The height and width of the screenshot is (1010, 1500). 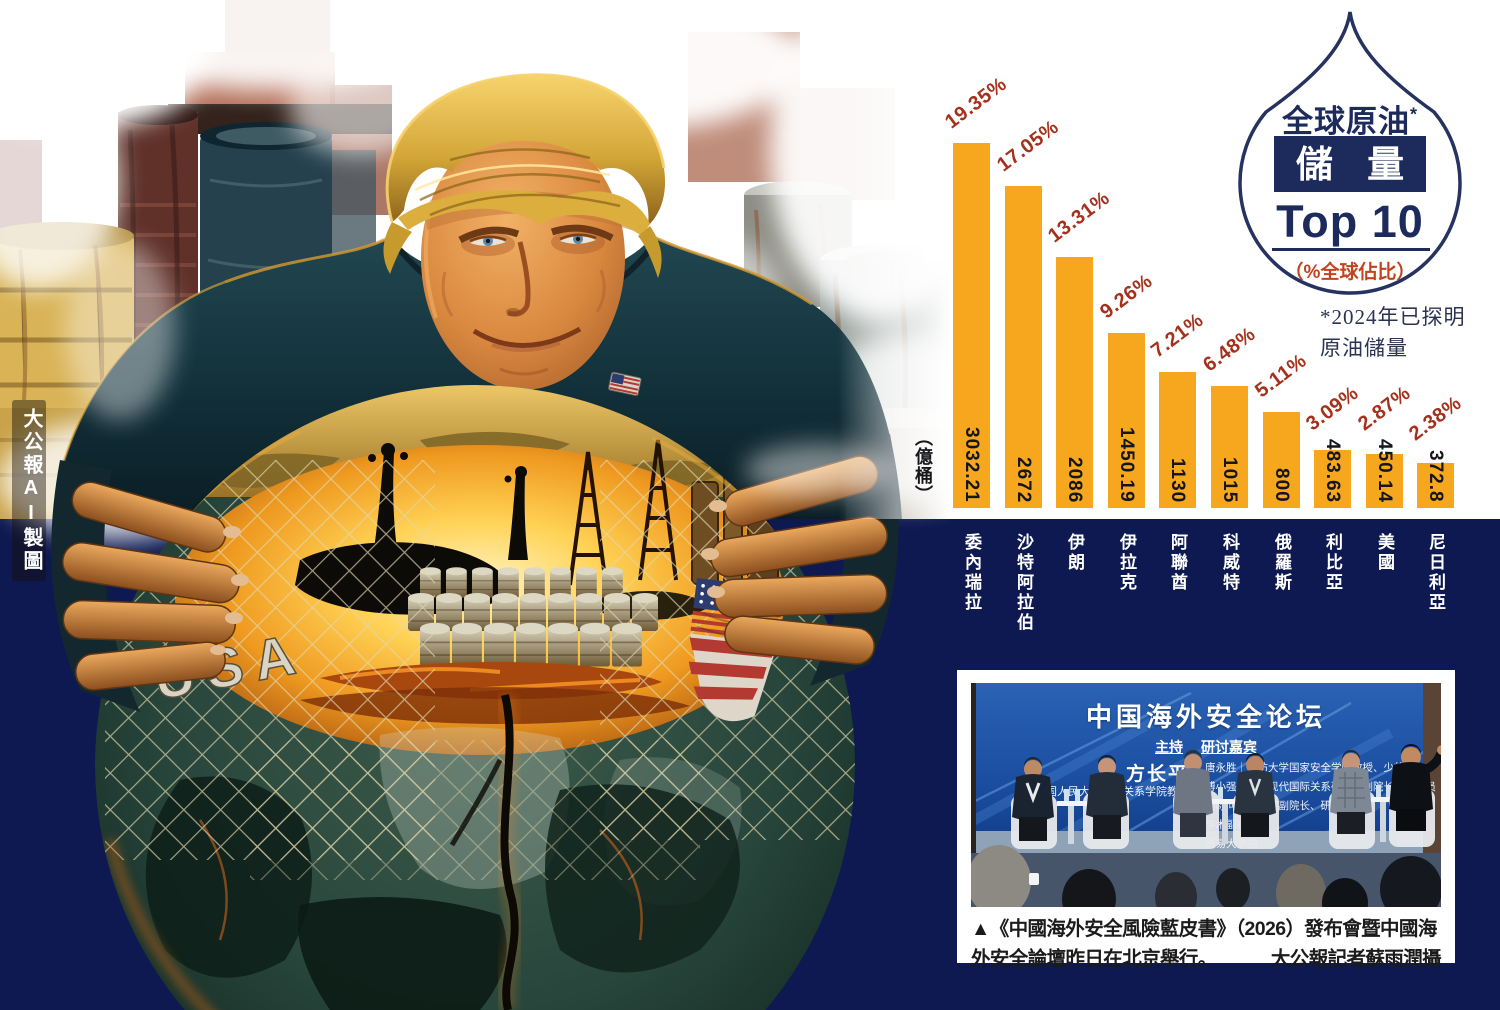 What do you see at coordinates (1384, 553) in the screenshot?
I see `country-label: 美國` at bounding box center [1384, 553].